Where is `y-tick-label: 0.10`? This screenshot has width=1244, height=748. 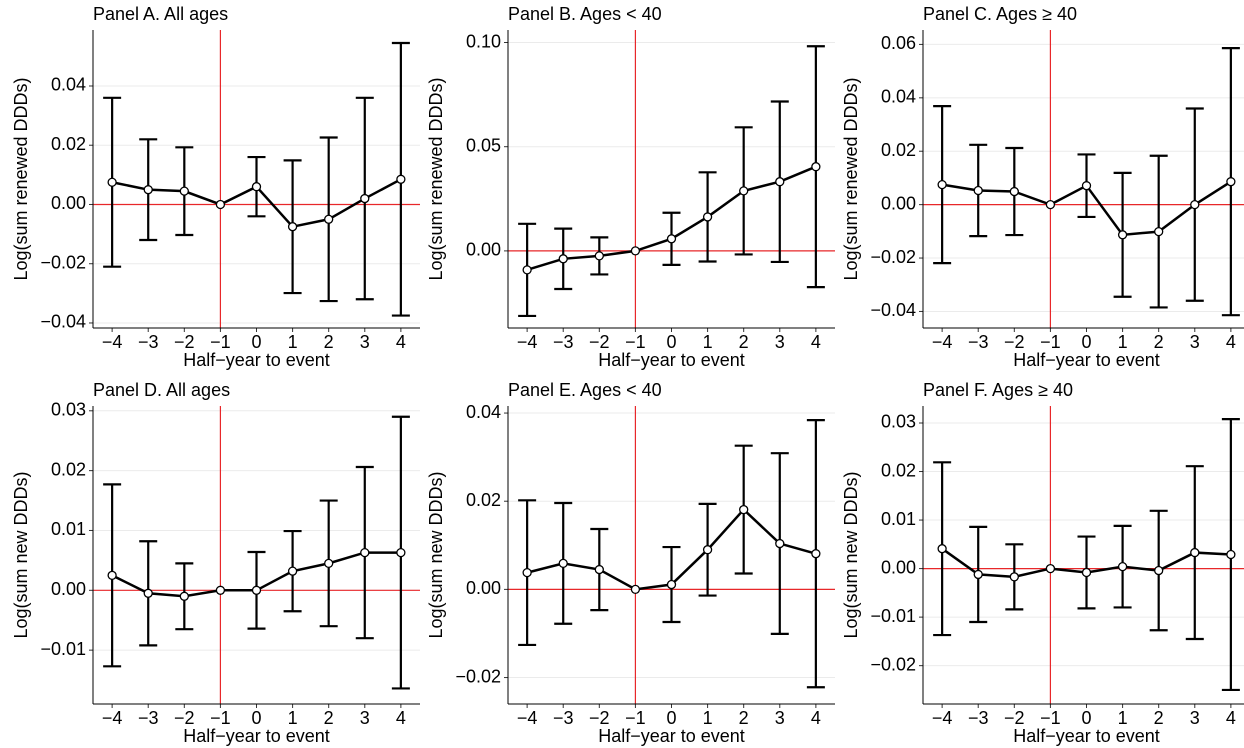 y-tick-label: 0.10 is located at coordinates (483, 41).